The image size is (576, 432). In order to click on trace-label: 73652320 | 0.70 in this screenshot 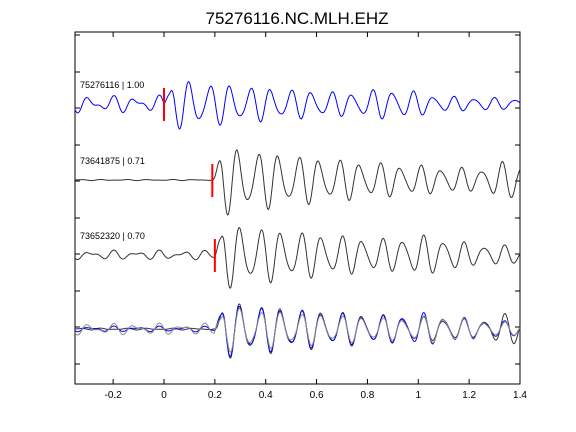, I will do `click(112, 236)`.